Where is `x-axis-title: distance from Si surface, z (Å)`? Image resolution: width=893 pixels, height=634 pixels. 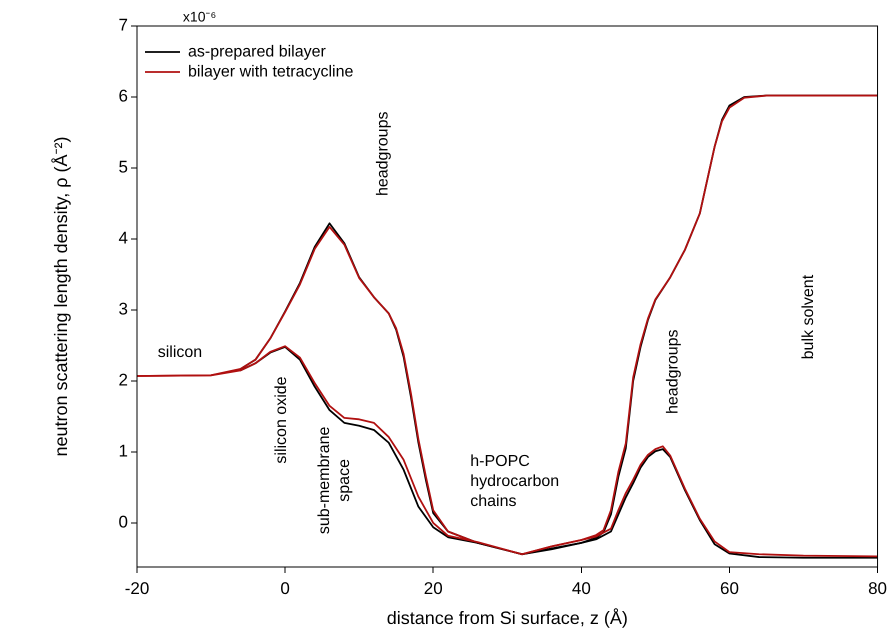
x-axis-title: distance from Si surface, z (Å) is located at coordinates (507, 618).